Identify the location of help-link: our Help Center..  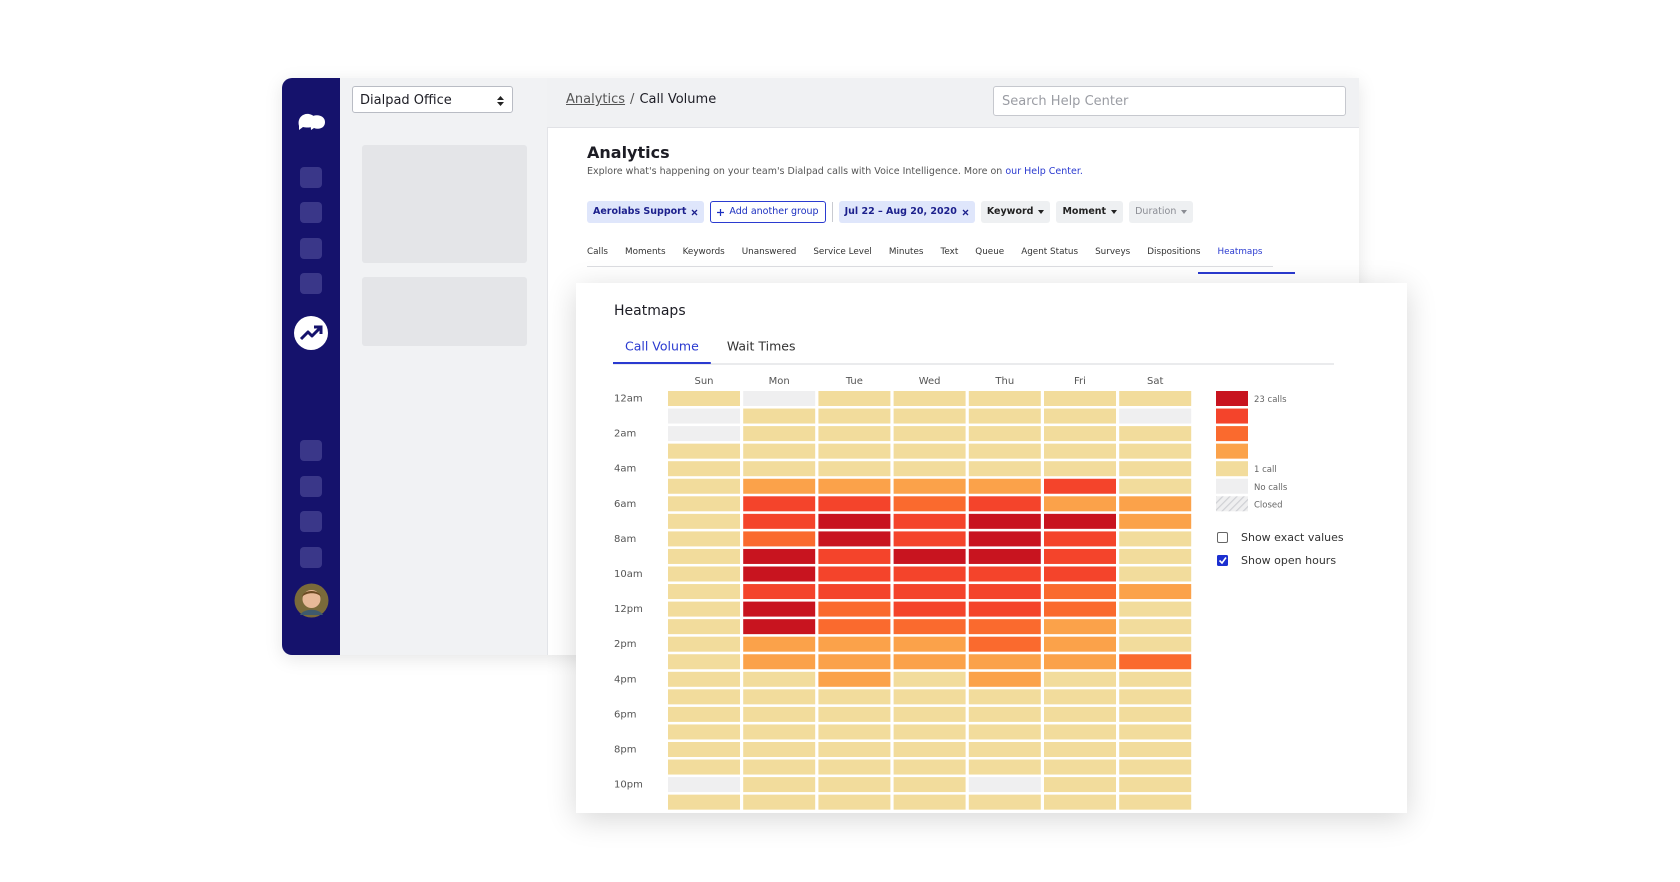
(1044, 171).